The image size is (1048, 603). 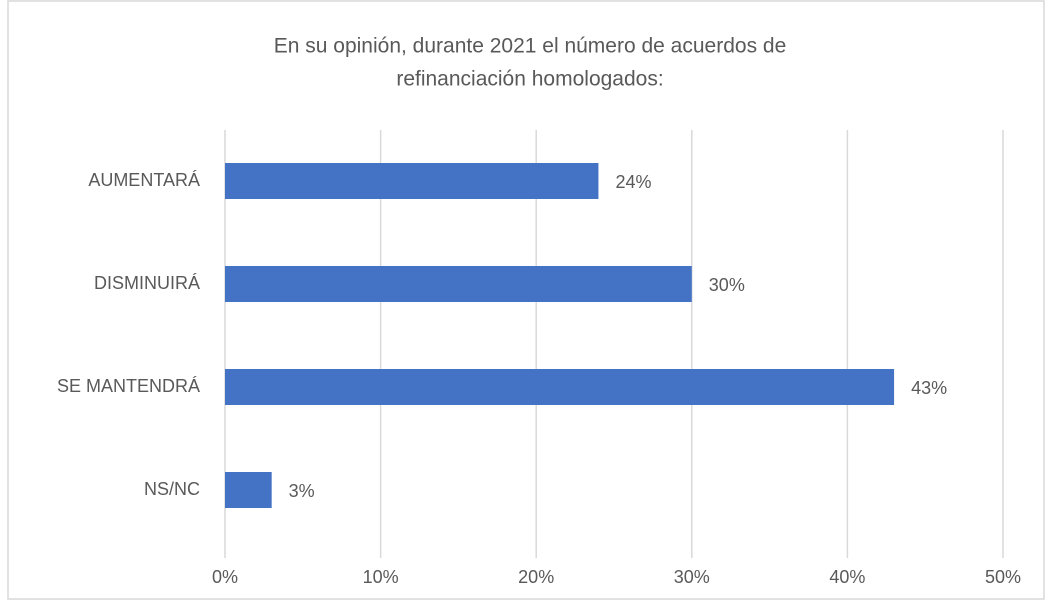 I want to click on y-tick-label: AUMENTARÁ, so click(x=144, y=180).